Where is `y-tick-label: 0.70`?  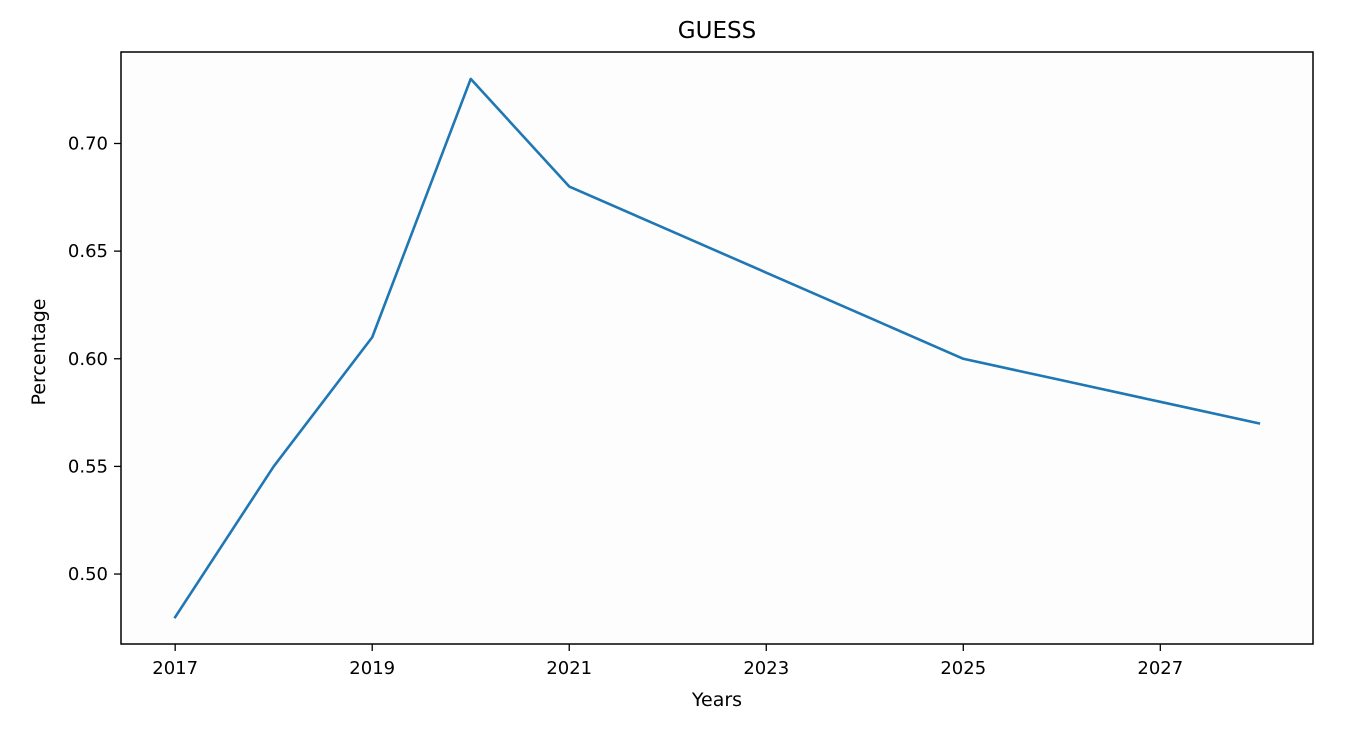 y-tick-label: 0.70 is located at coordinates (88, 143).